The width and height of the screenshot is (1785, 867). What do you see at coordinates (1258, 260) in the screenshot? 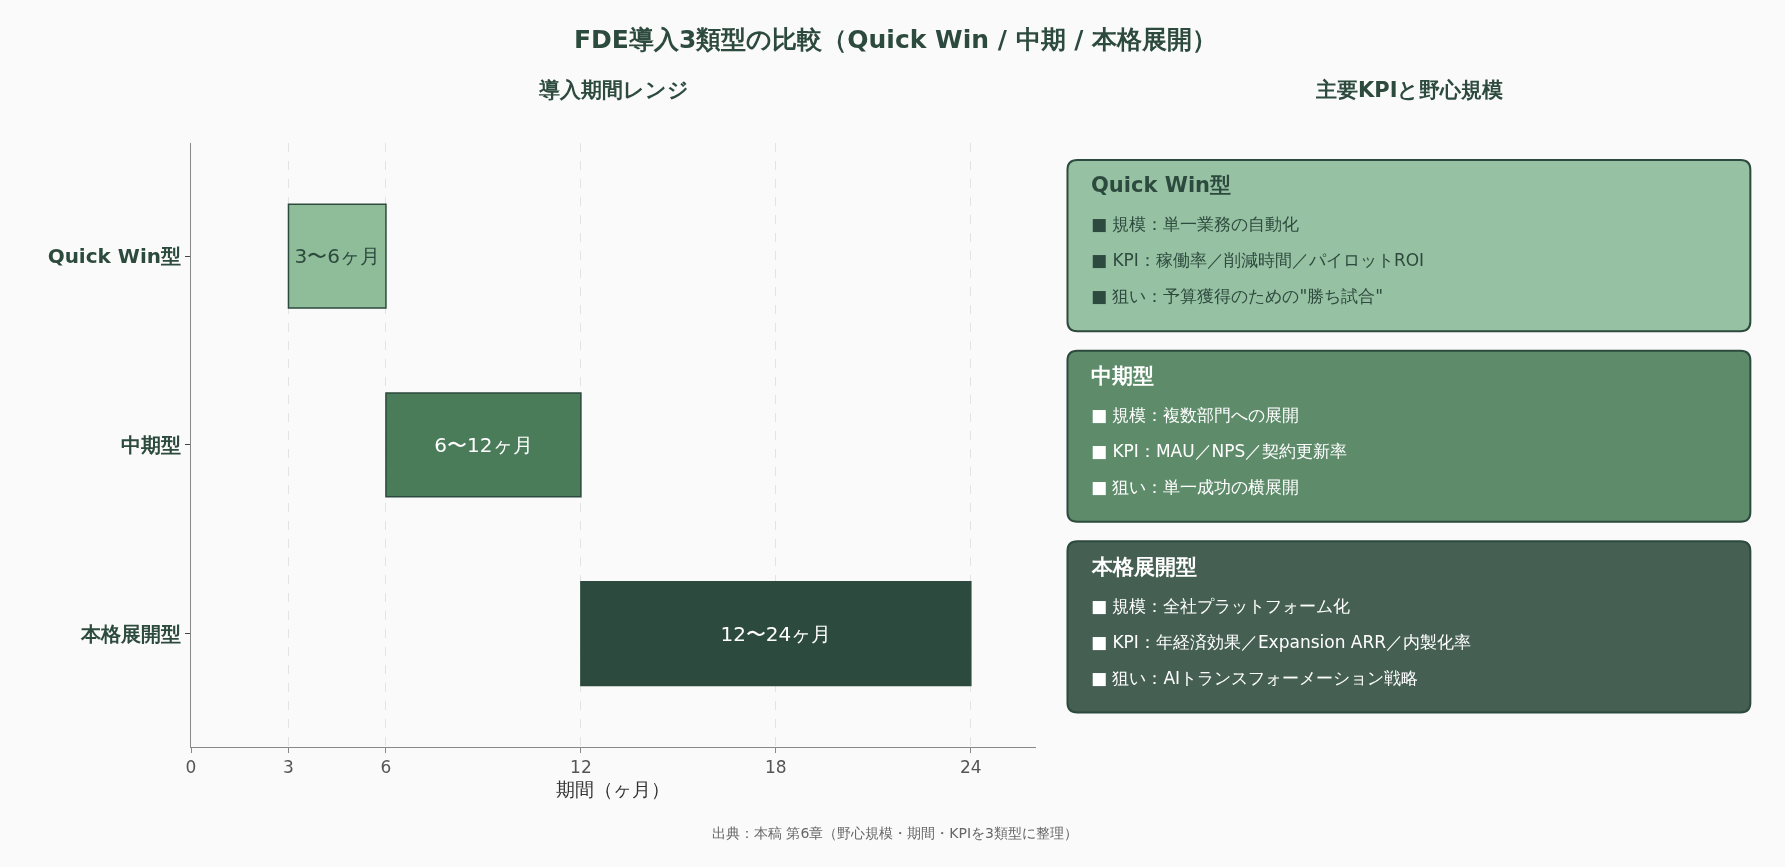
I see `text: ■ KPI：稼働率／削減時間／パイロットROI` at bounding box center [1258, 260].